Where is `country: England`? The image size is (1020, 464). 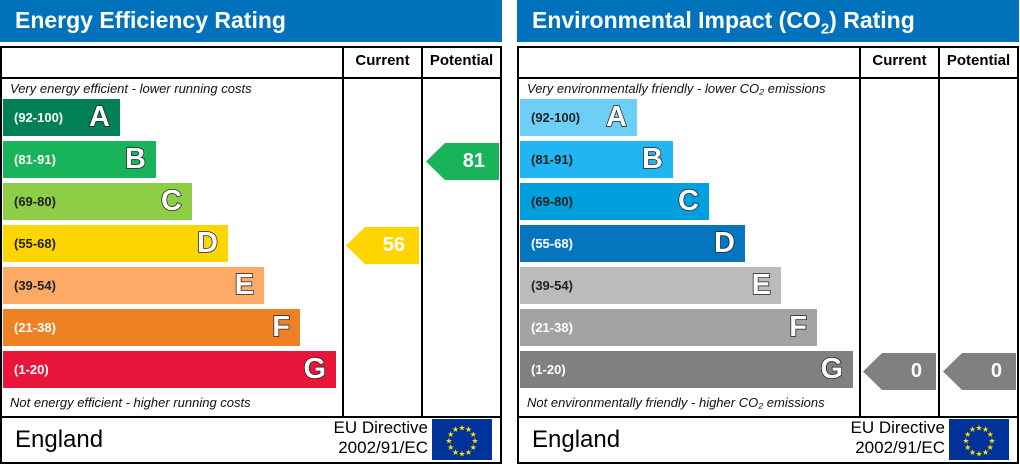 country: England is located at coordinates (576, 439).